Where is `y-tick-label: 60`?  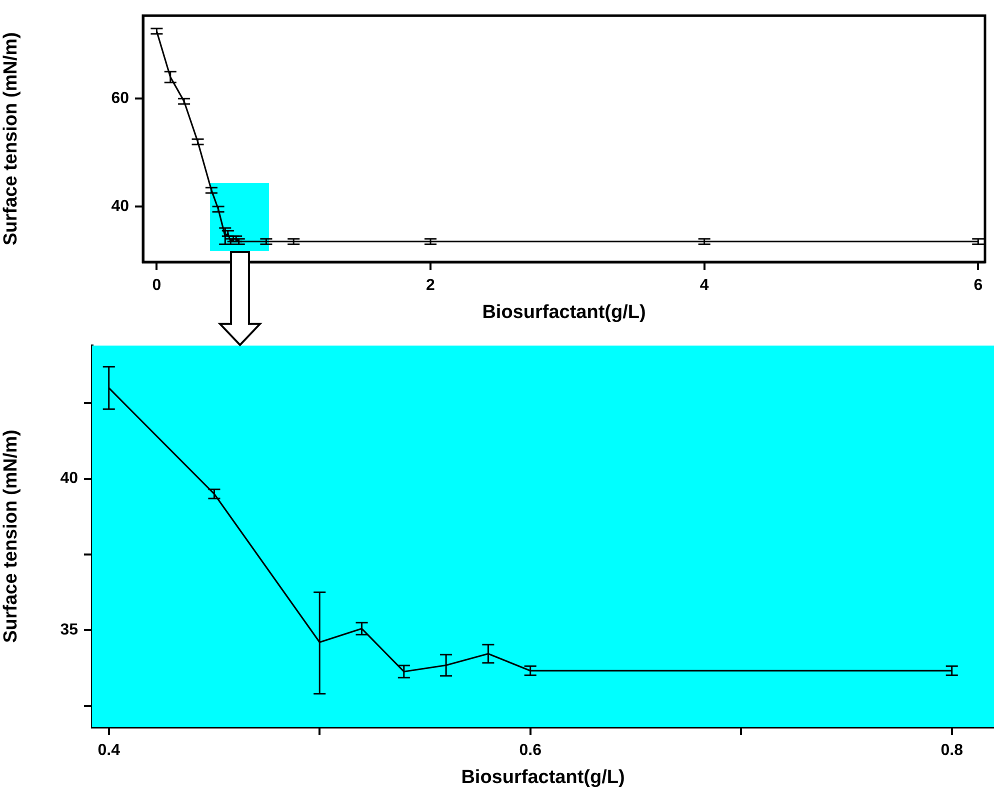 y-tick-label: 60 is located at coordinates (120, 99).